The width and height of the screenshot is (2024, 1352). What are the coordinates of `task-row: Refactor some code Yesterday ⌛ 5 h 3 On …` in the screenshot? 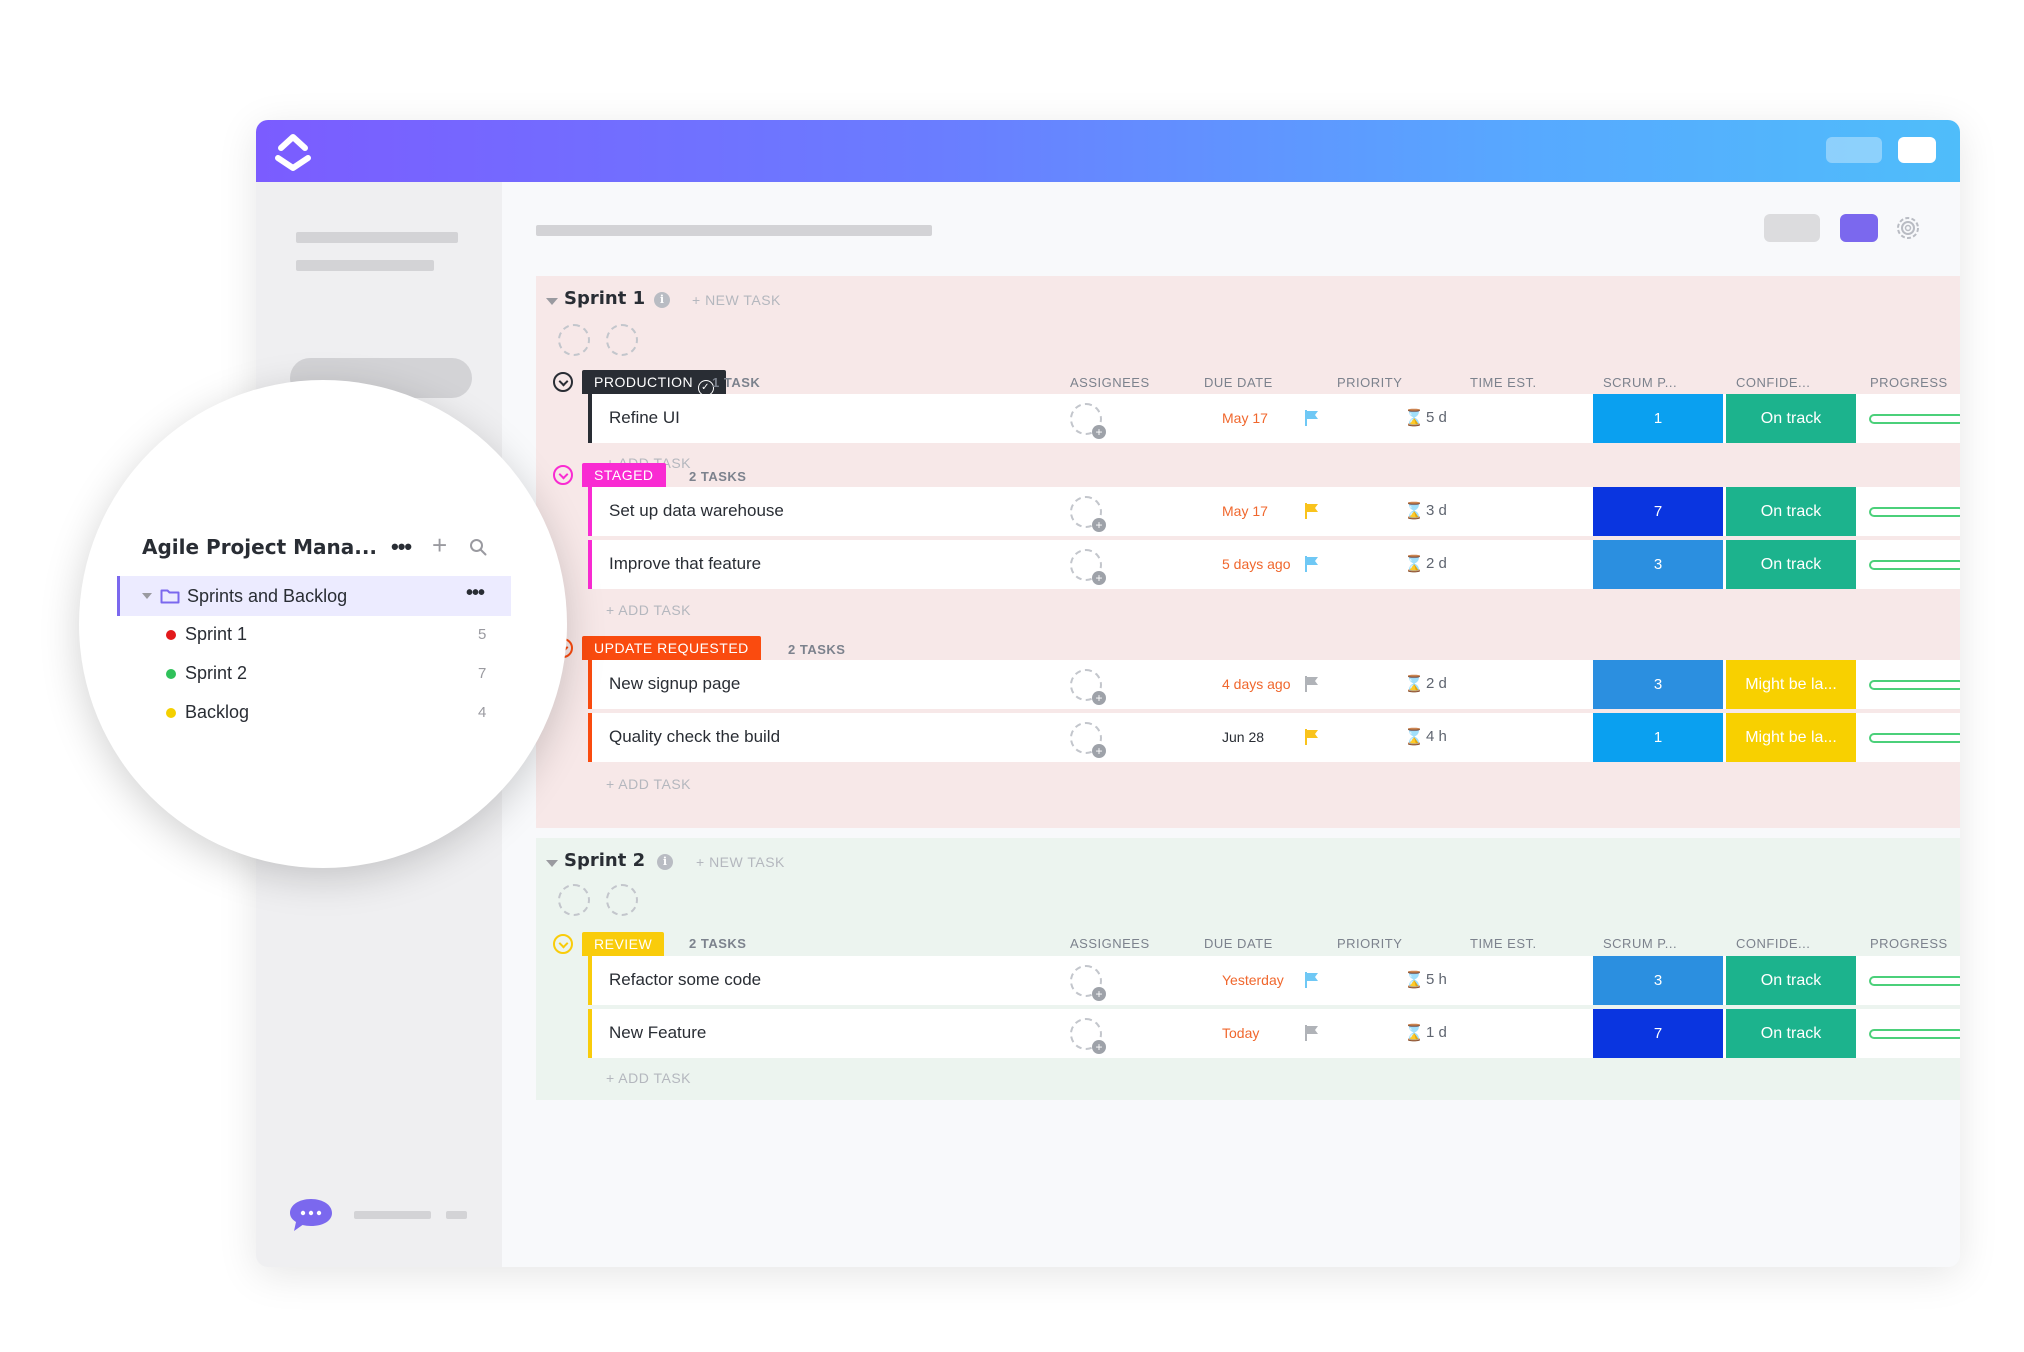 It's located at (1274, 980).